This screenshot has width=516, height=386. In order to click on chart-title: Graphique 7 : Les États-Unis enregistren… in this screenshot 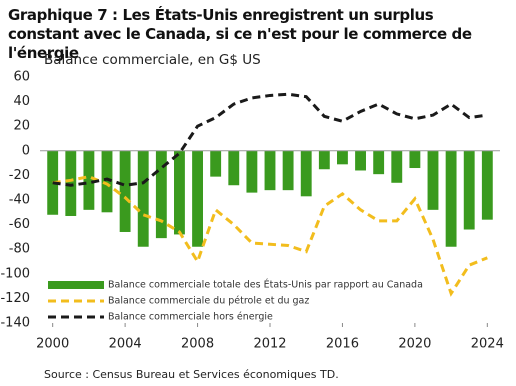, I will do `click(240, 34)`.